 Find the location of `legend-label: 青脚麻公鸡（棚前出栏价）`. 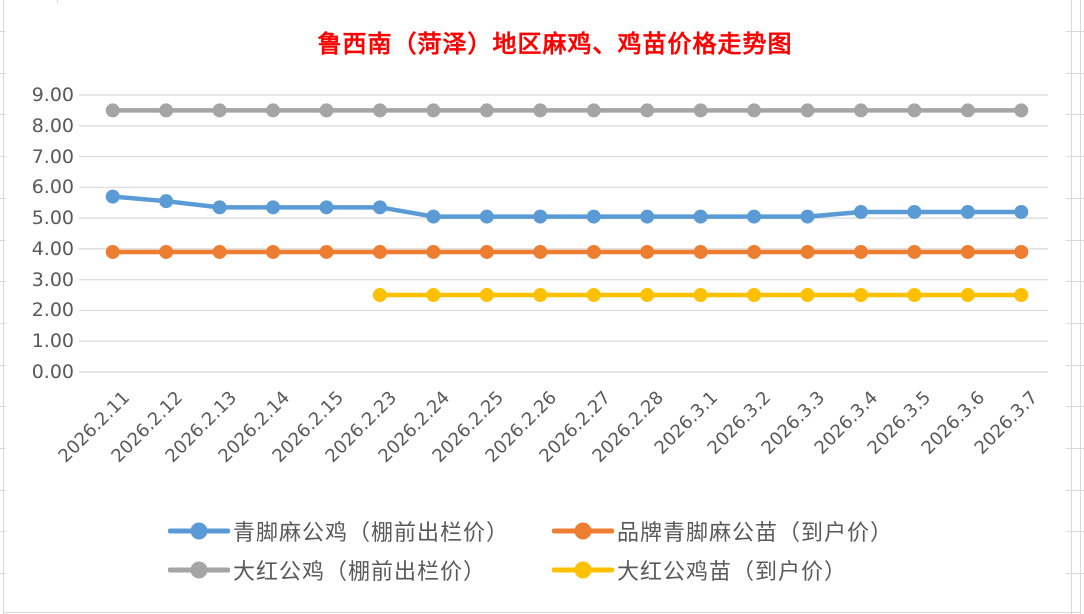

legend-label: 青脚麻公鸡（棚前出栏价） is located at coordinates (371, 533).